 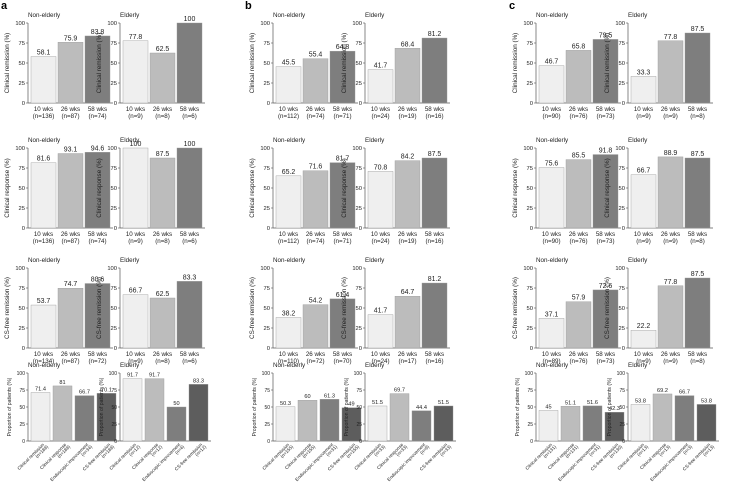 I want to click on x-tick-n-label: (n=3), so click(x=688, y=450).